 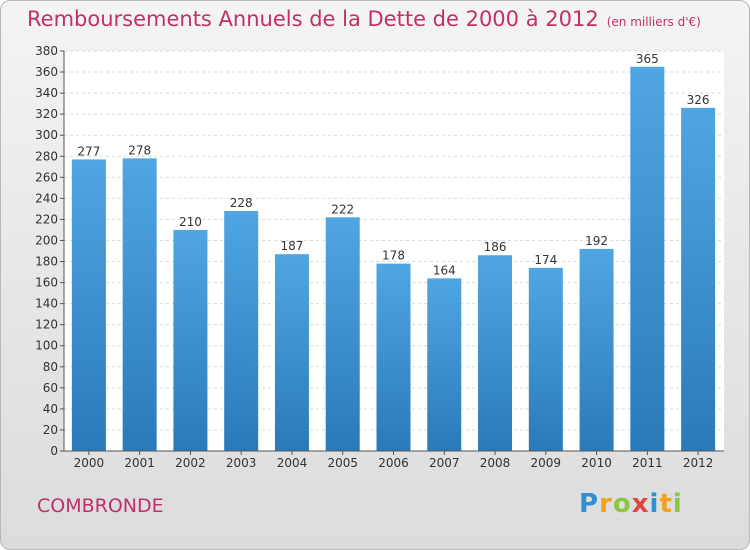 What do you see at coordinates (46, 93) in the screenshot?
I see `y-tick-label: 340` at bounding box center [46, 93].